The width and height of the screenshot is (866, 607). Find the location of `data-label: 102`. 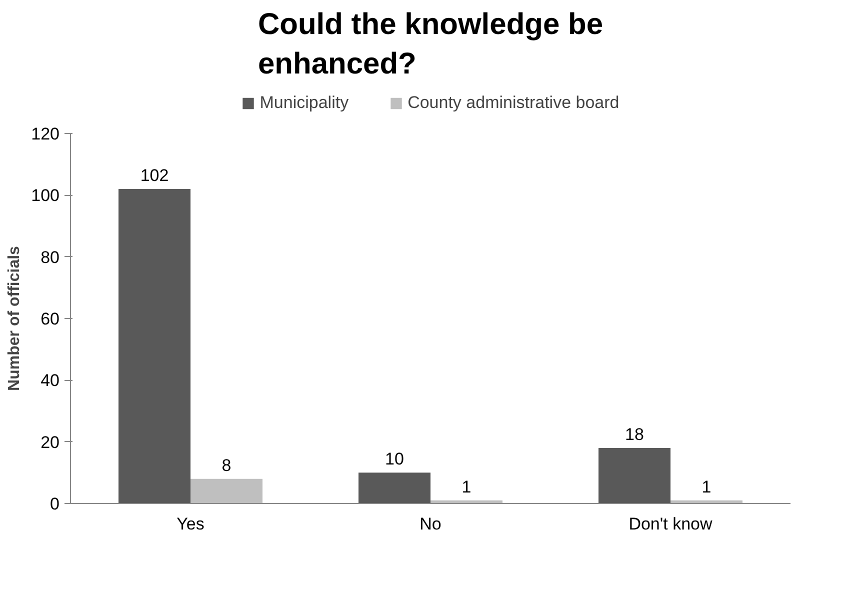

data-label: 102 is located at coordinates (154, 175).